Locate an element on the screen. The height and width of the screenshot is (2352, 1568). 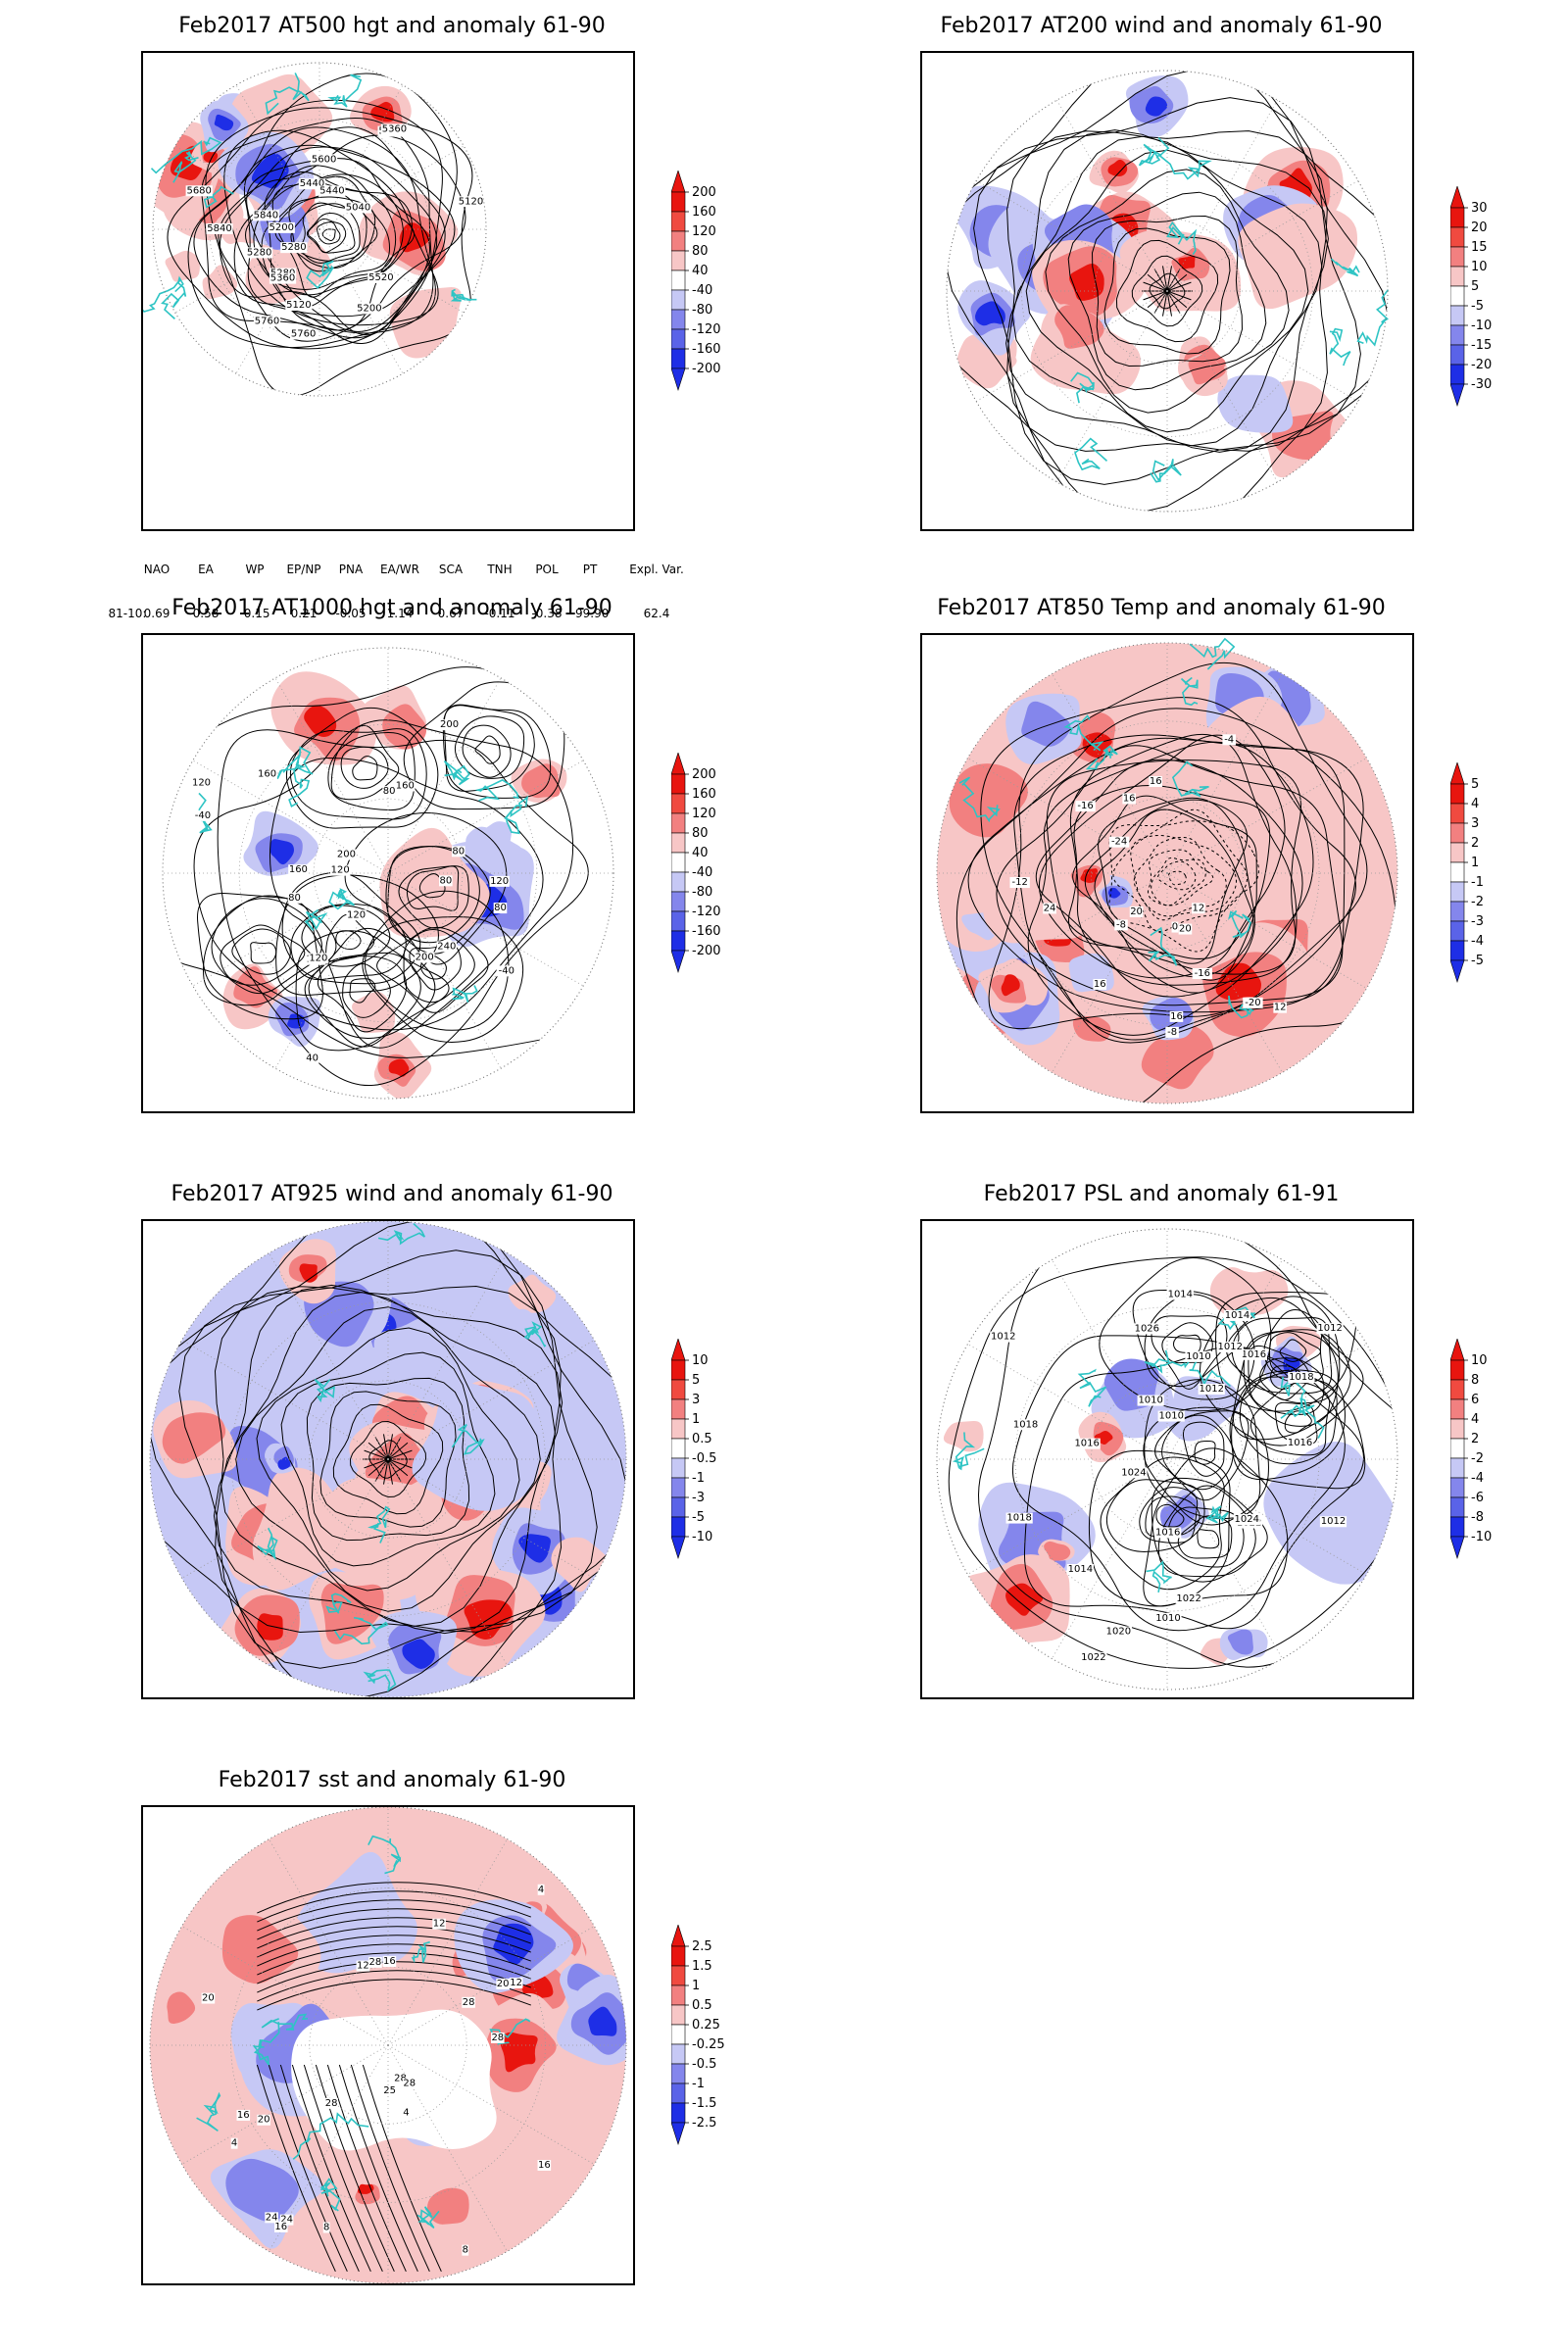
colorbar-label: -15 is located at coordinates (1481, 345).